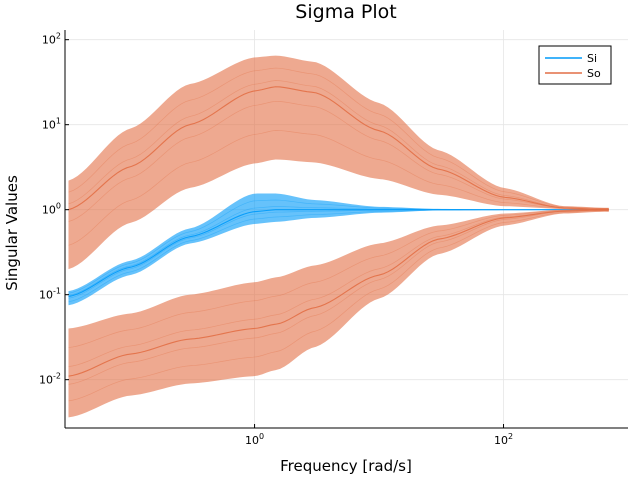  I want to click on legend: Si So, so click(575, 65).